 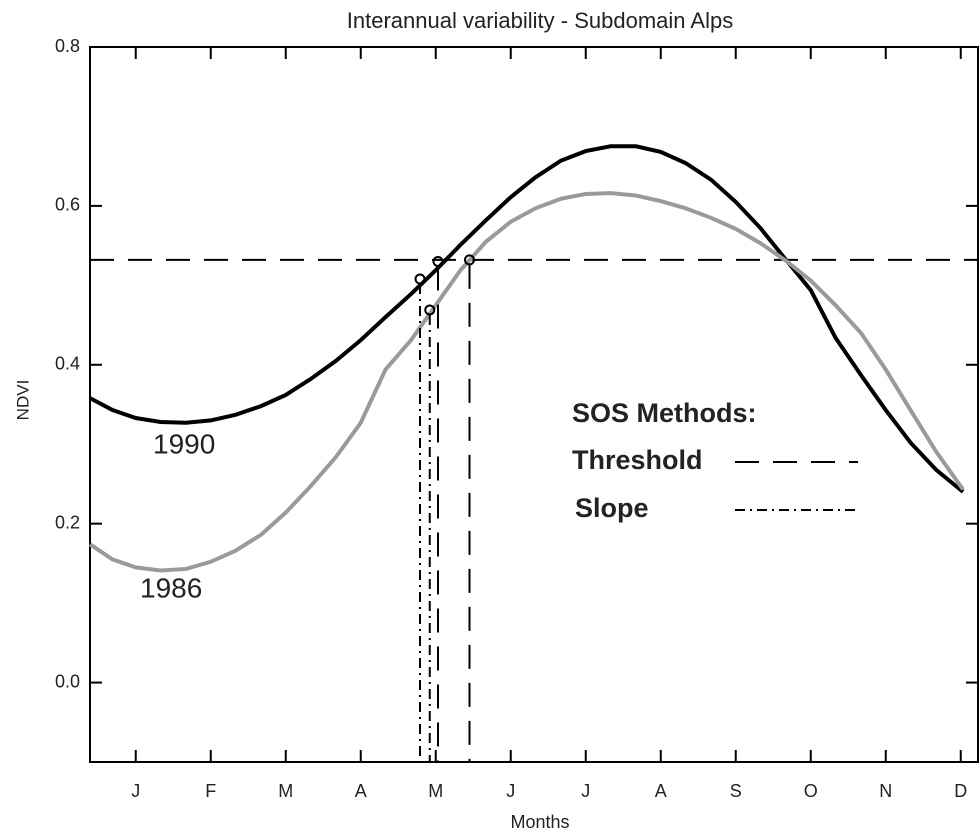 What do you see at coordinates (540, 20) in the screenshot?
I see `chart-title: Interannual variability - Subdomain Alps` at bounding box center [540, 20].